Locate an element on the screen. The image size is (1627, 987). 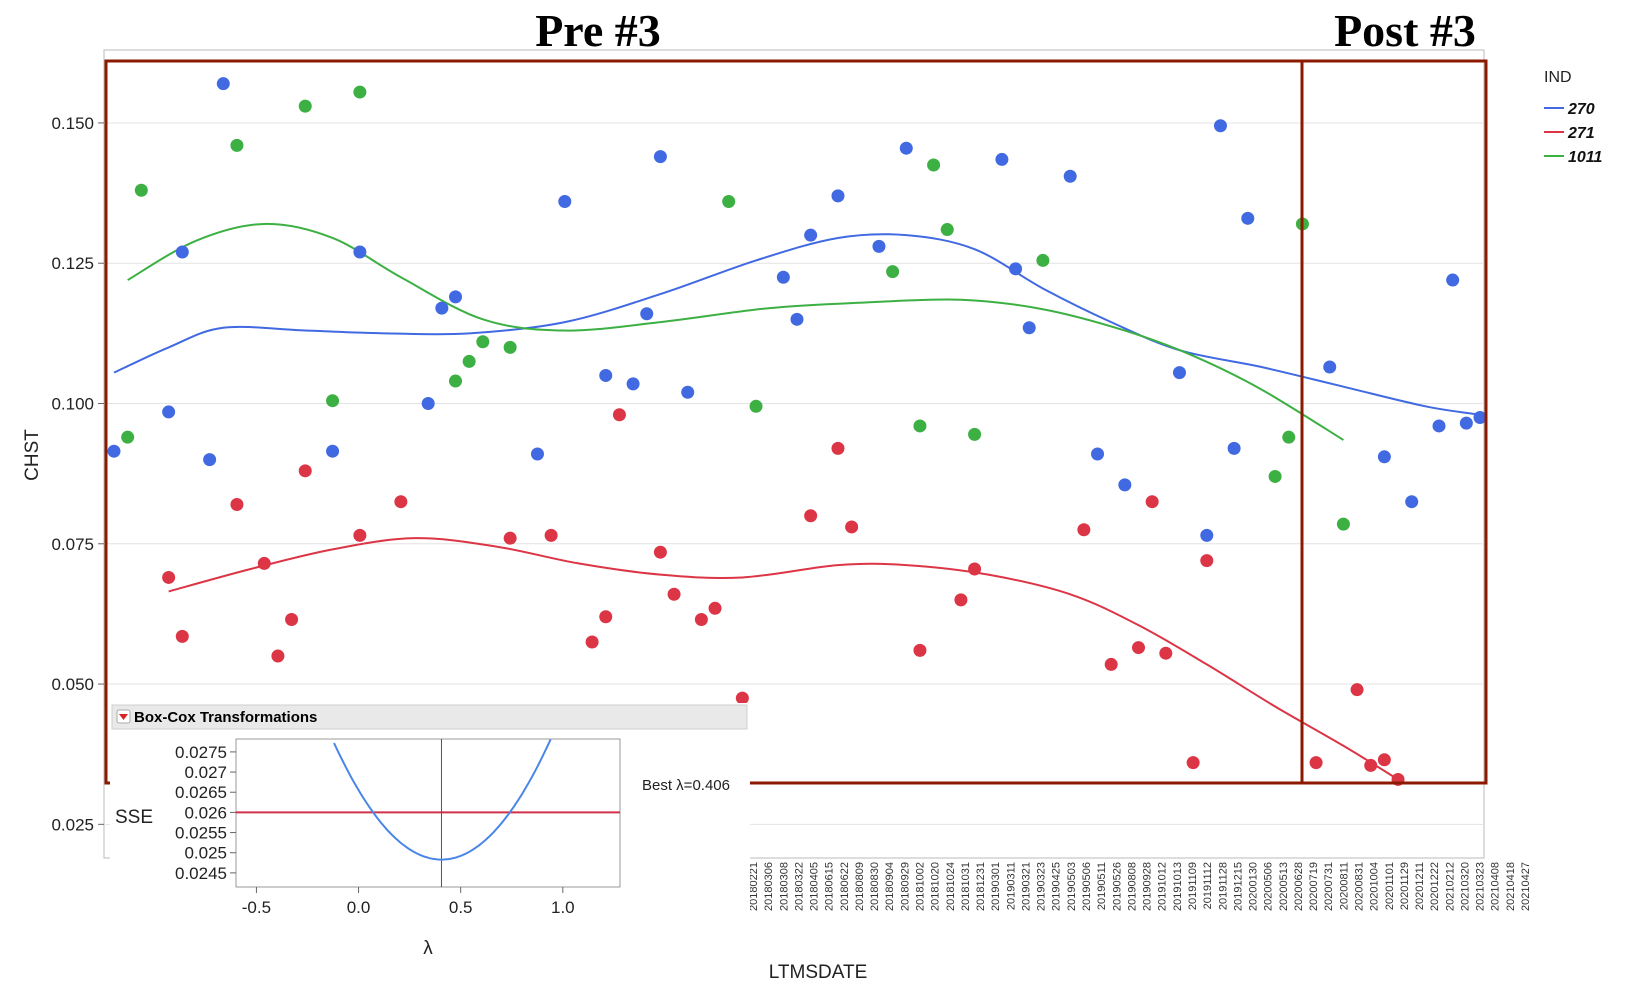
x-tick-label: 20200731 is located at coordinates (1329, 886).